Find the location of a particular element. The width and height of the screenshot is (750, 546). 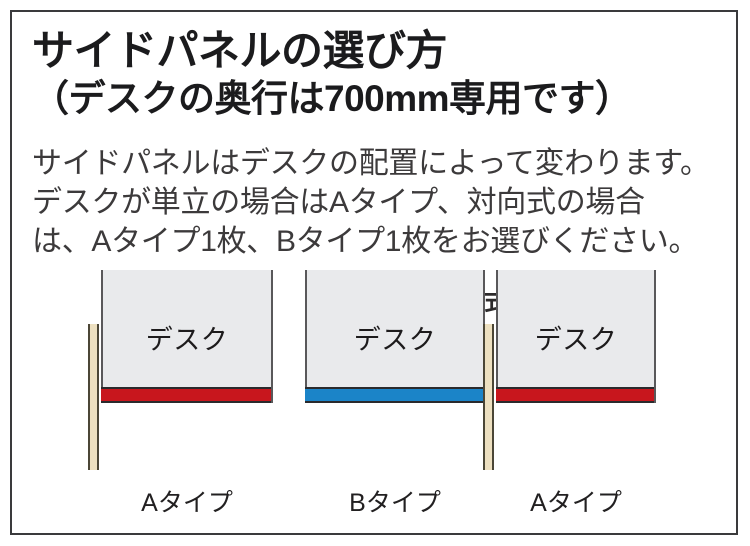

description-line-2: デスクが単立の場合はAタイプ、対向式の場合 is located at coordinates (338, 202).